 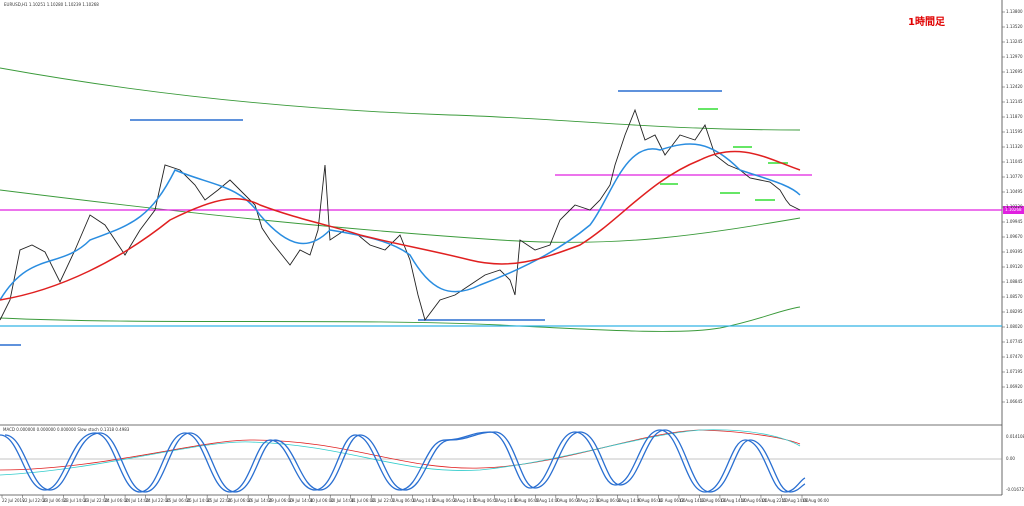 What do you see at coordinates (506, 500) in the screenshot?
I see `time-label: 5 Aug 14:00` at bounding box center [506, 500].